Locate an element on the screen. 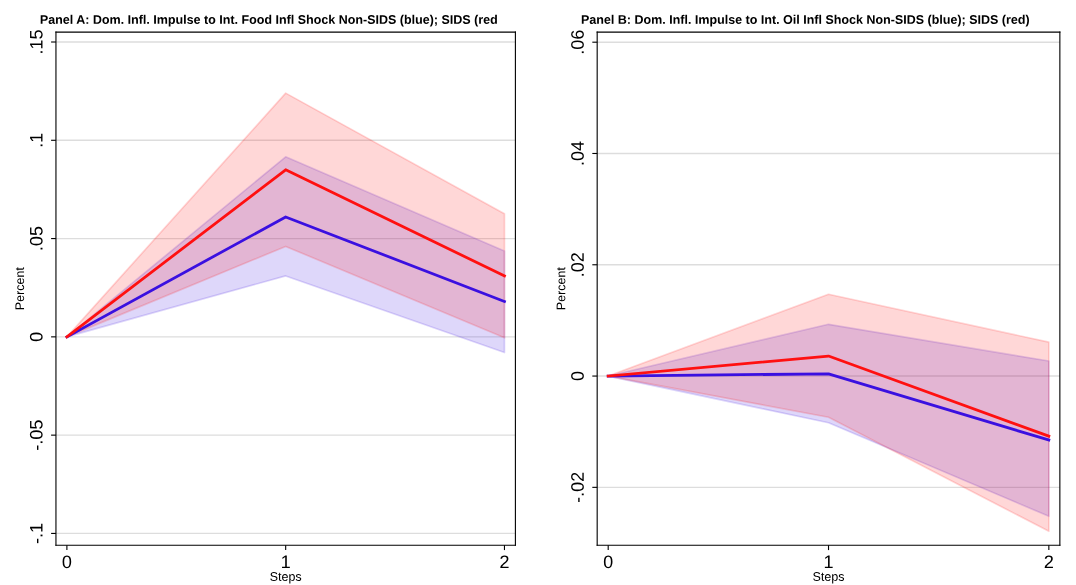 The image size is (1076, 585). y-tick-label: .06 is located at coordinates (577, 42).